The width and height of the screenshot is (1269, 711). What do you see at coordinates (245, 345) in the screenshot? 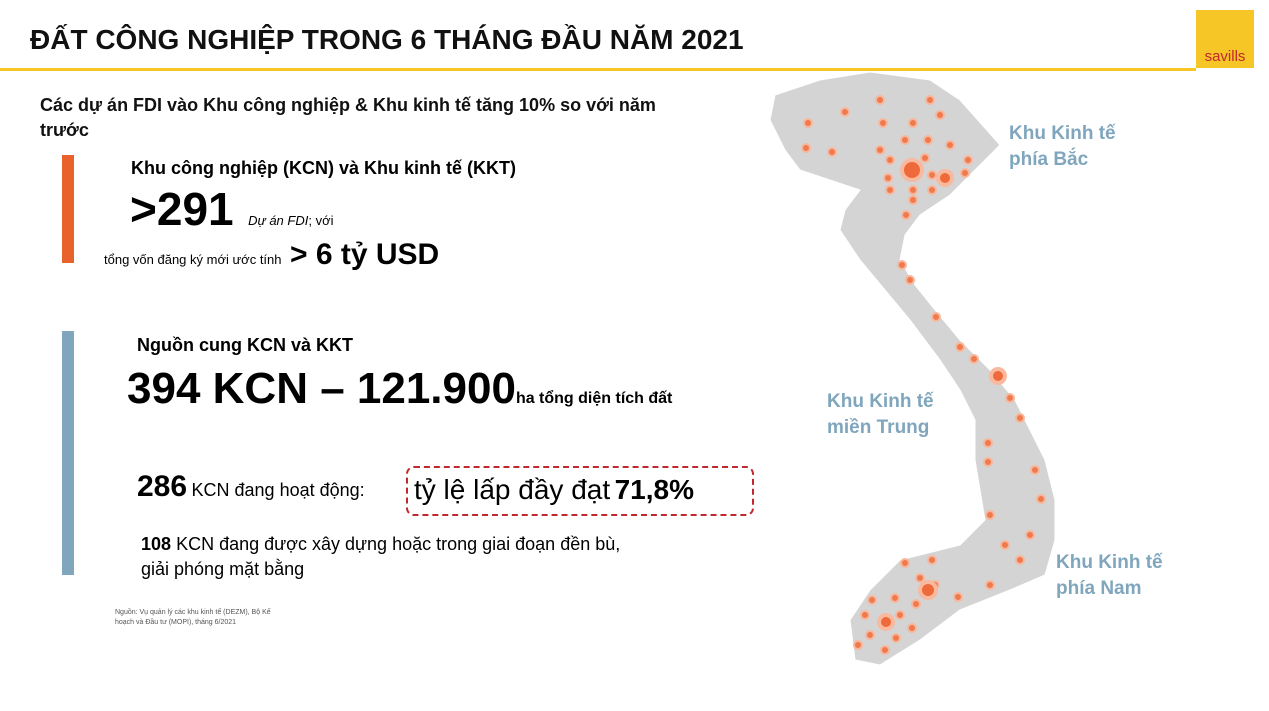
I see `block-heading: Nguồn cung KCN và KKT` at bounding box center [245, 345].